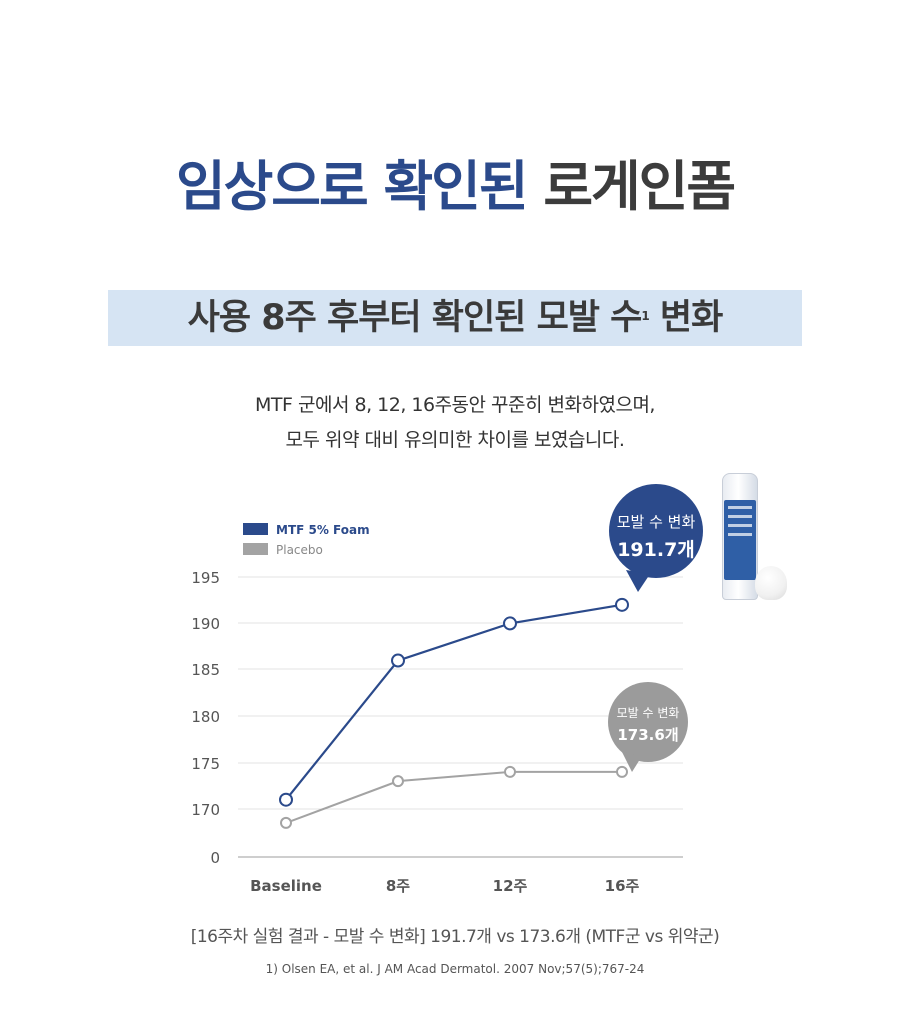  I want to click on description-line-2: 모두 위약 대비 유의미한 차이를 보였습니다., so click(455, 440).